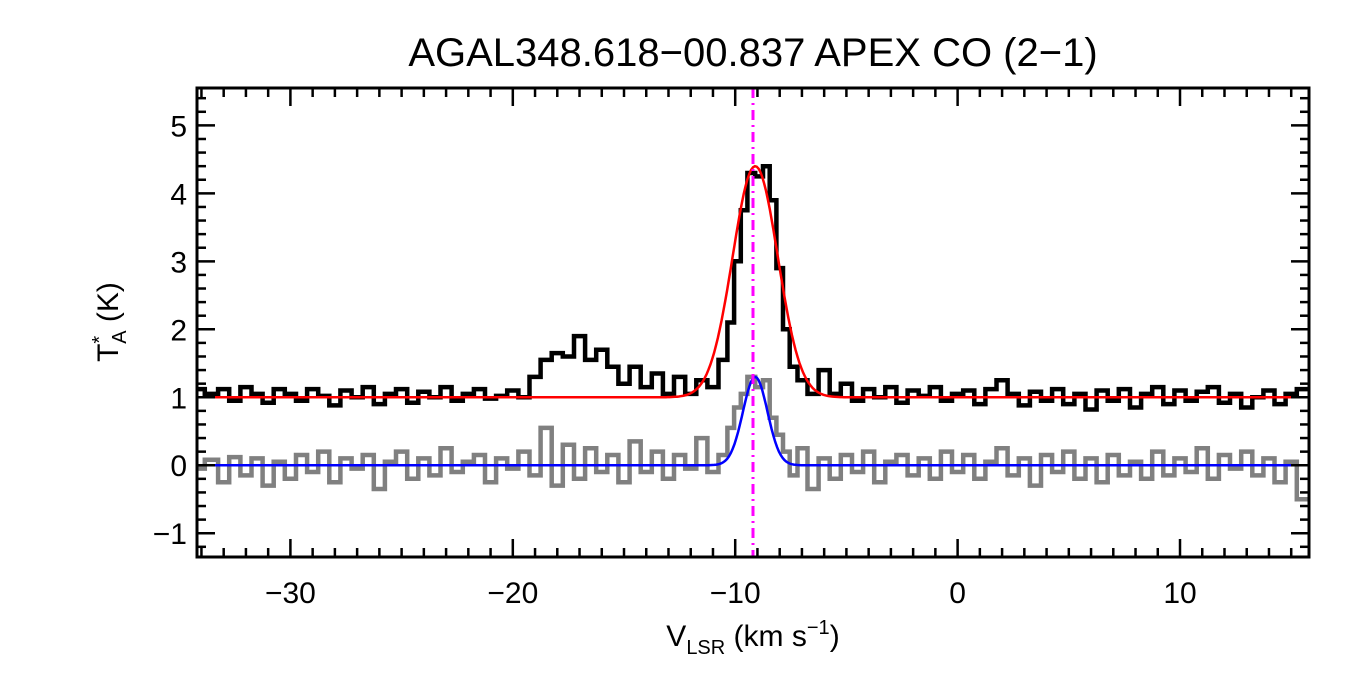  What do you see at coordinates (705, 648) in the screenshot?
I see `x-axis-label-sub: LSR` at bounding box center [705, 648].